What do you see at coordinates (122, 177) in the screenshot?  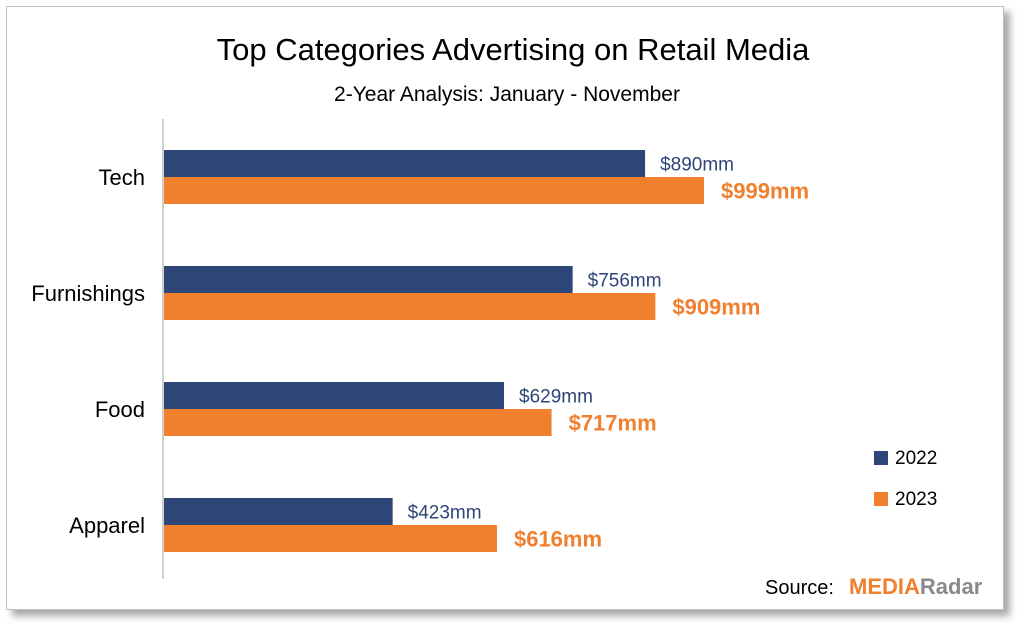 I see `category-label-tech: Tech` at bounding box center [122, 177].